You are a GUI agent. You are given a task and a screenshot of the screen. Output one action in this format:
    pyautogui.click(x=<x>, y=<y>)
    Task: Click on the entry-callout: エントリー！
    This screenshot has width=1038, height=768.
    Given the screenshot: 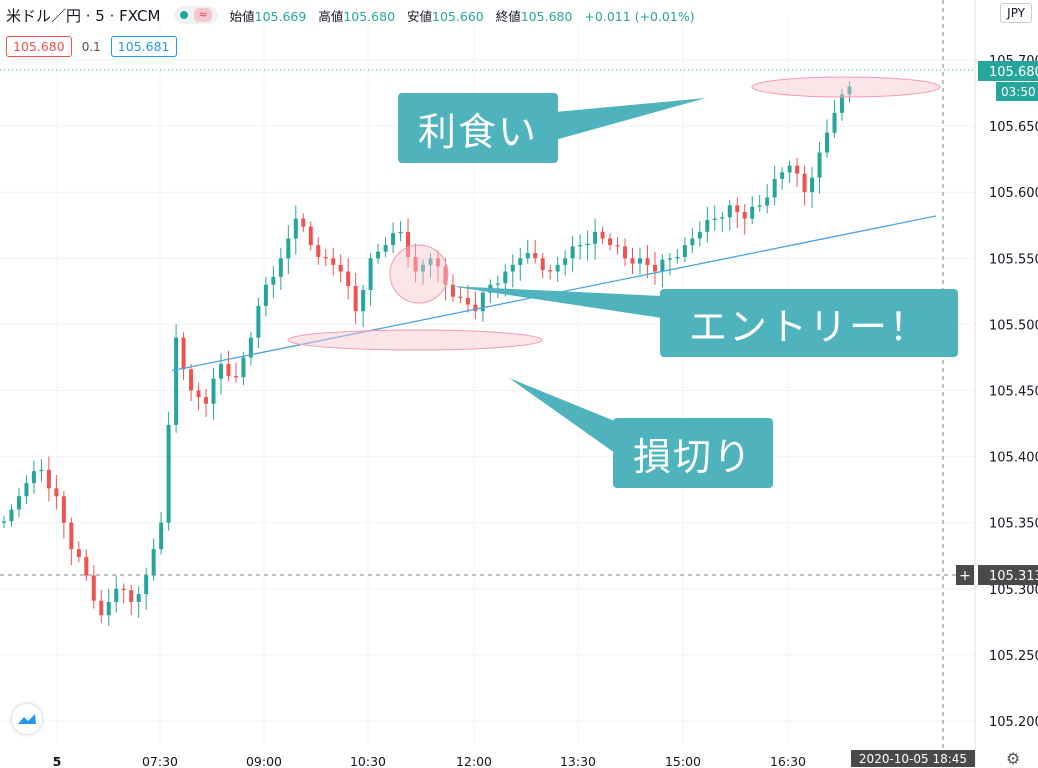 What is the action you would take?
    pyautogui.click(x=809, y=323)
    